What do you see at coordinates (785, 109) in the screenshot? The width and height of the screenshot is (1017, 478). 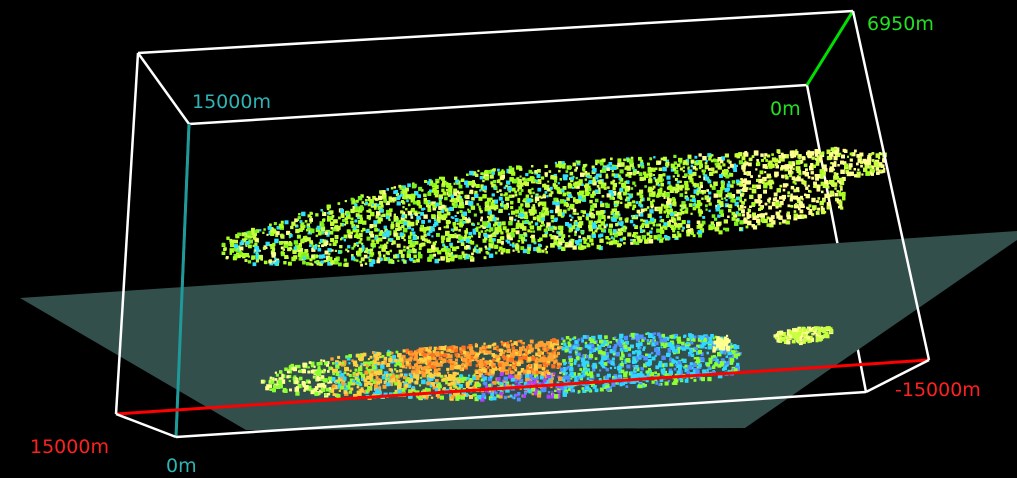 I see `y-axis-start-label: 0m` at bounding box center [785, 109].